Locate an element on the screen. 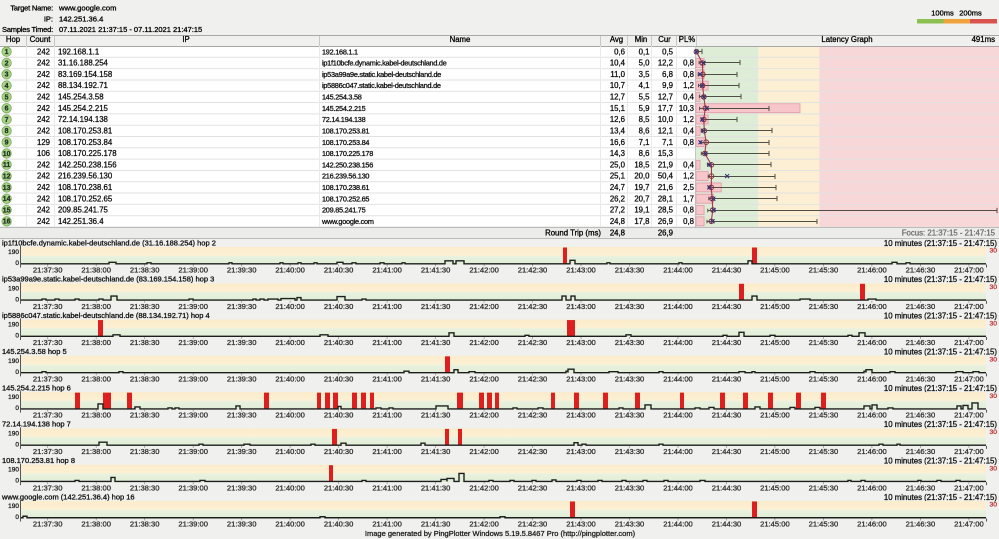 This screenshot has width=999, height=539. svg-text: 100ms is located at coordinates (942, 13).